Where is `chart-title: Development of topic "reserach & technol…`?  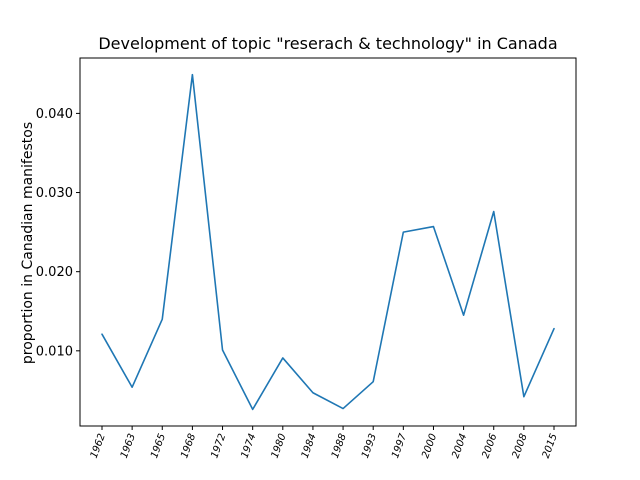 chart-title: Development of topic "reserach & technol… is located at coordinates (327, 43).